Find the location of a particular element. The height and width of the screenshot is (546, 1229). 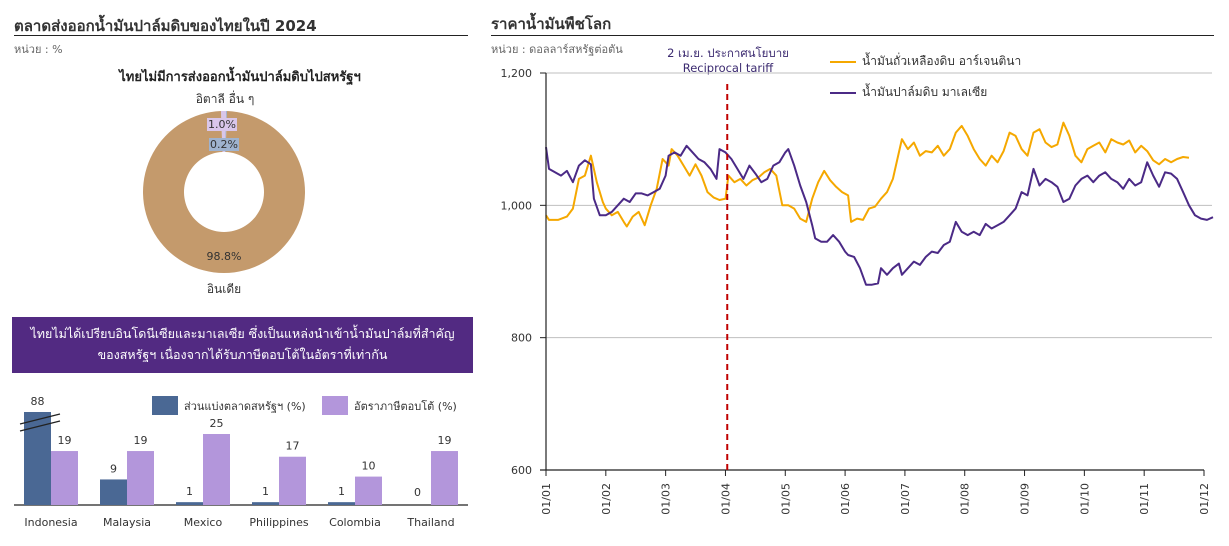

x-tick-label: 01/12 is located at coordinates (1204, 499).